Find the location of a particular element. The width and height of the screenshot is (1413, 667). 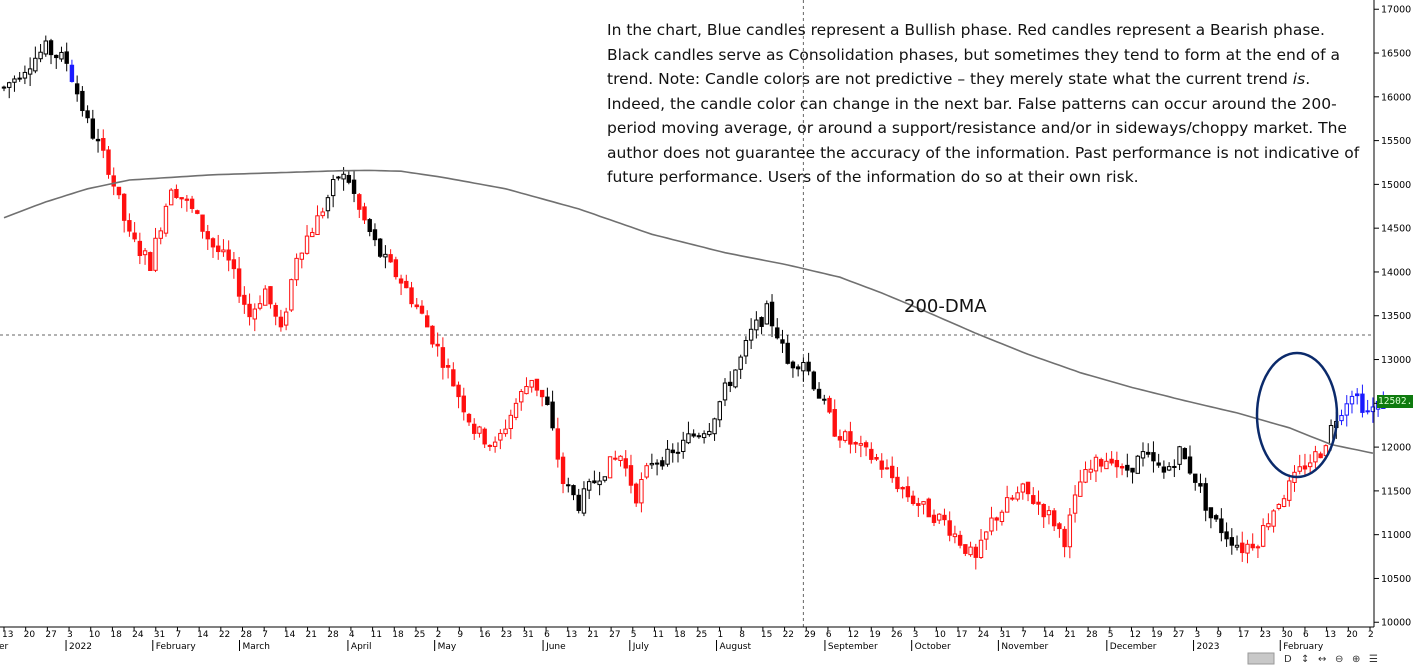

x-tick-label: 21 is located at coordinates (1069, 635).